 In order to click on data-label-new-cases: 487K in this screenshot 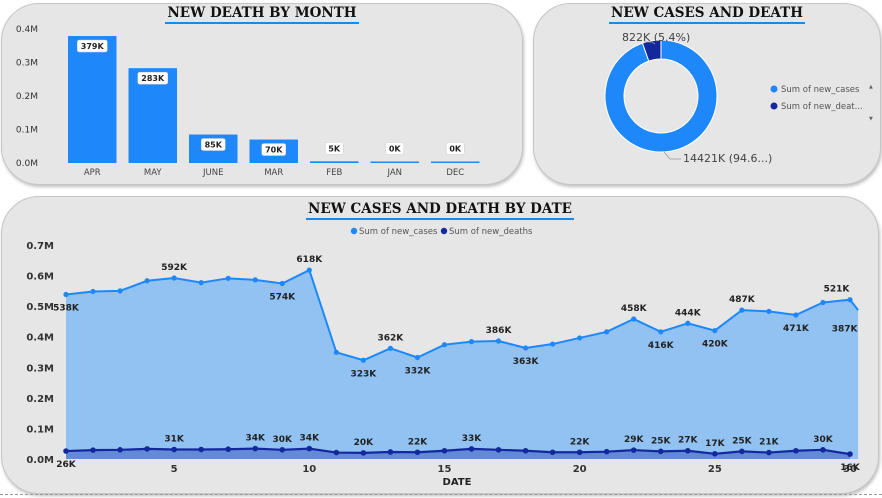, I will do `click(742, 300)`.